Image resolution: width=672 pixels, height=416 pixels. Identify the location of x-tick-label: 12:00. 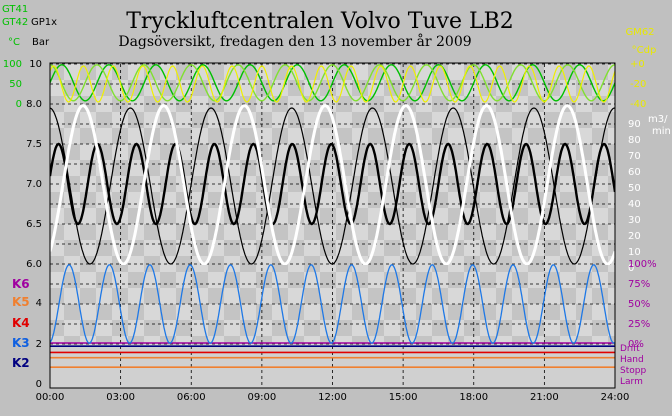
(332, 397).